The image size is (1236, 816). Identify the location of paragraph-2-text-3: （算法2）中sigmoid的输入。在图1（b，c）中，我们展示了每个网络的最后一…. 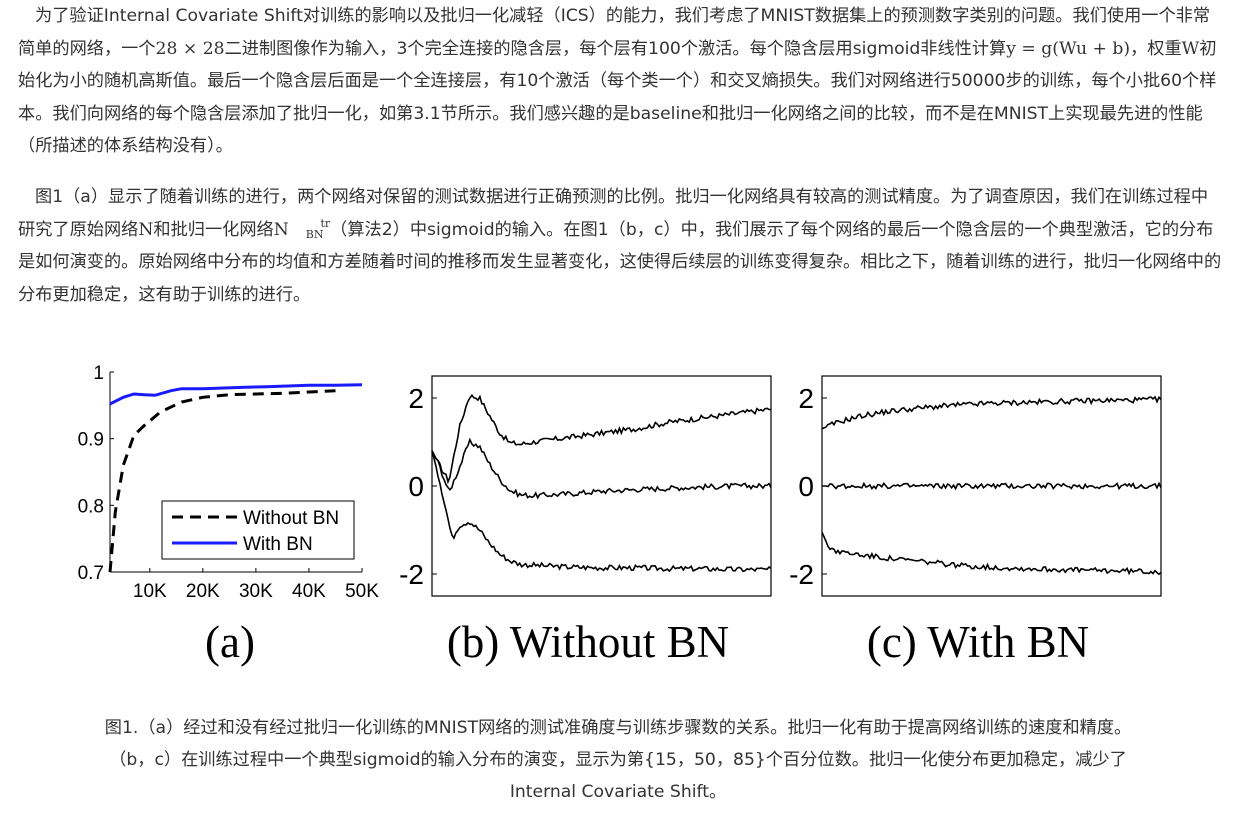
(620, 262).